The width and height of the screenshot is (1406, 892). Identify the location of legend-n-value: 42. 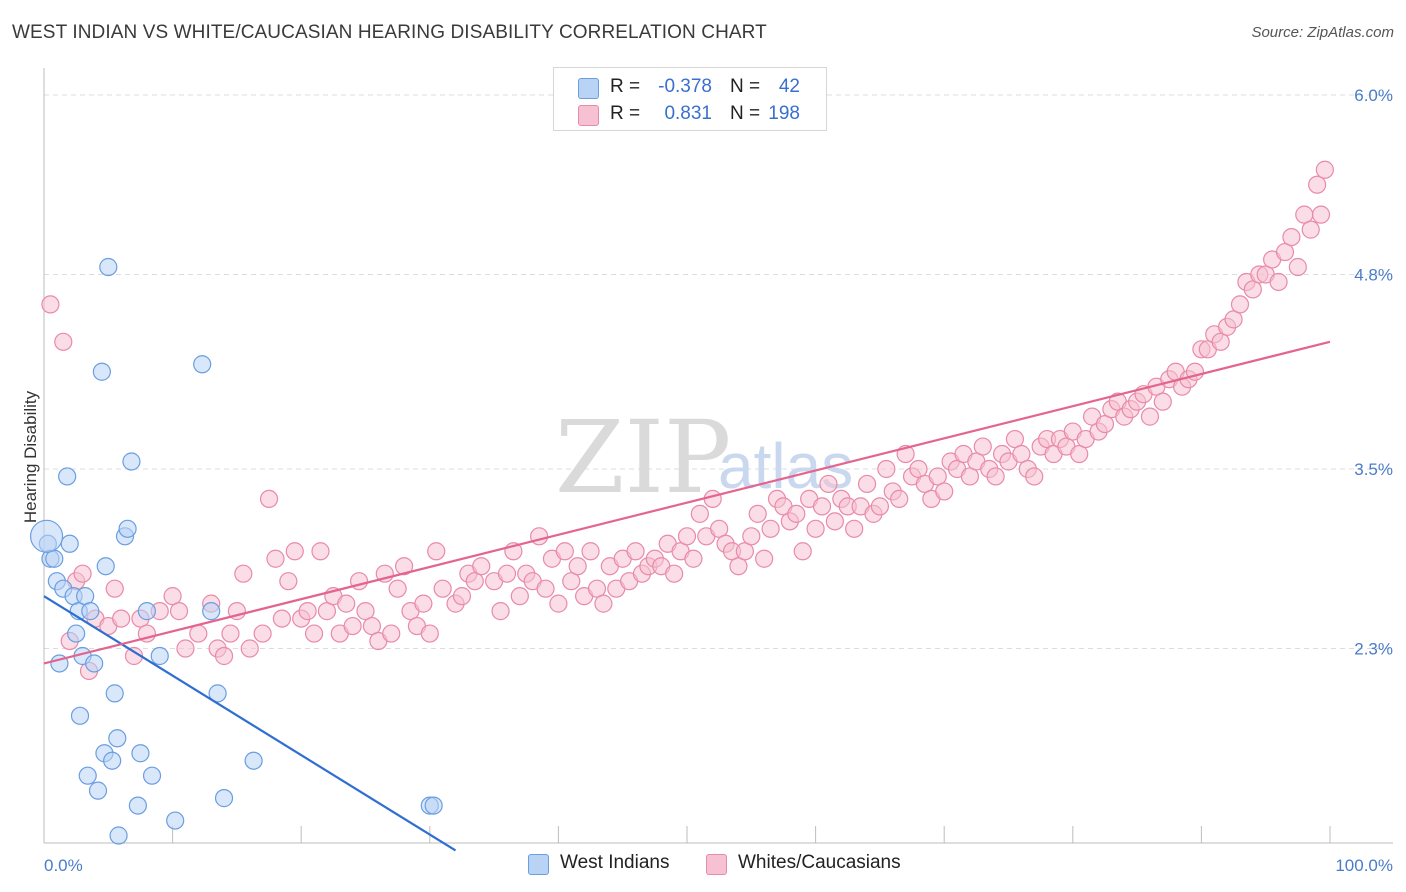
(789, 86).